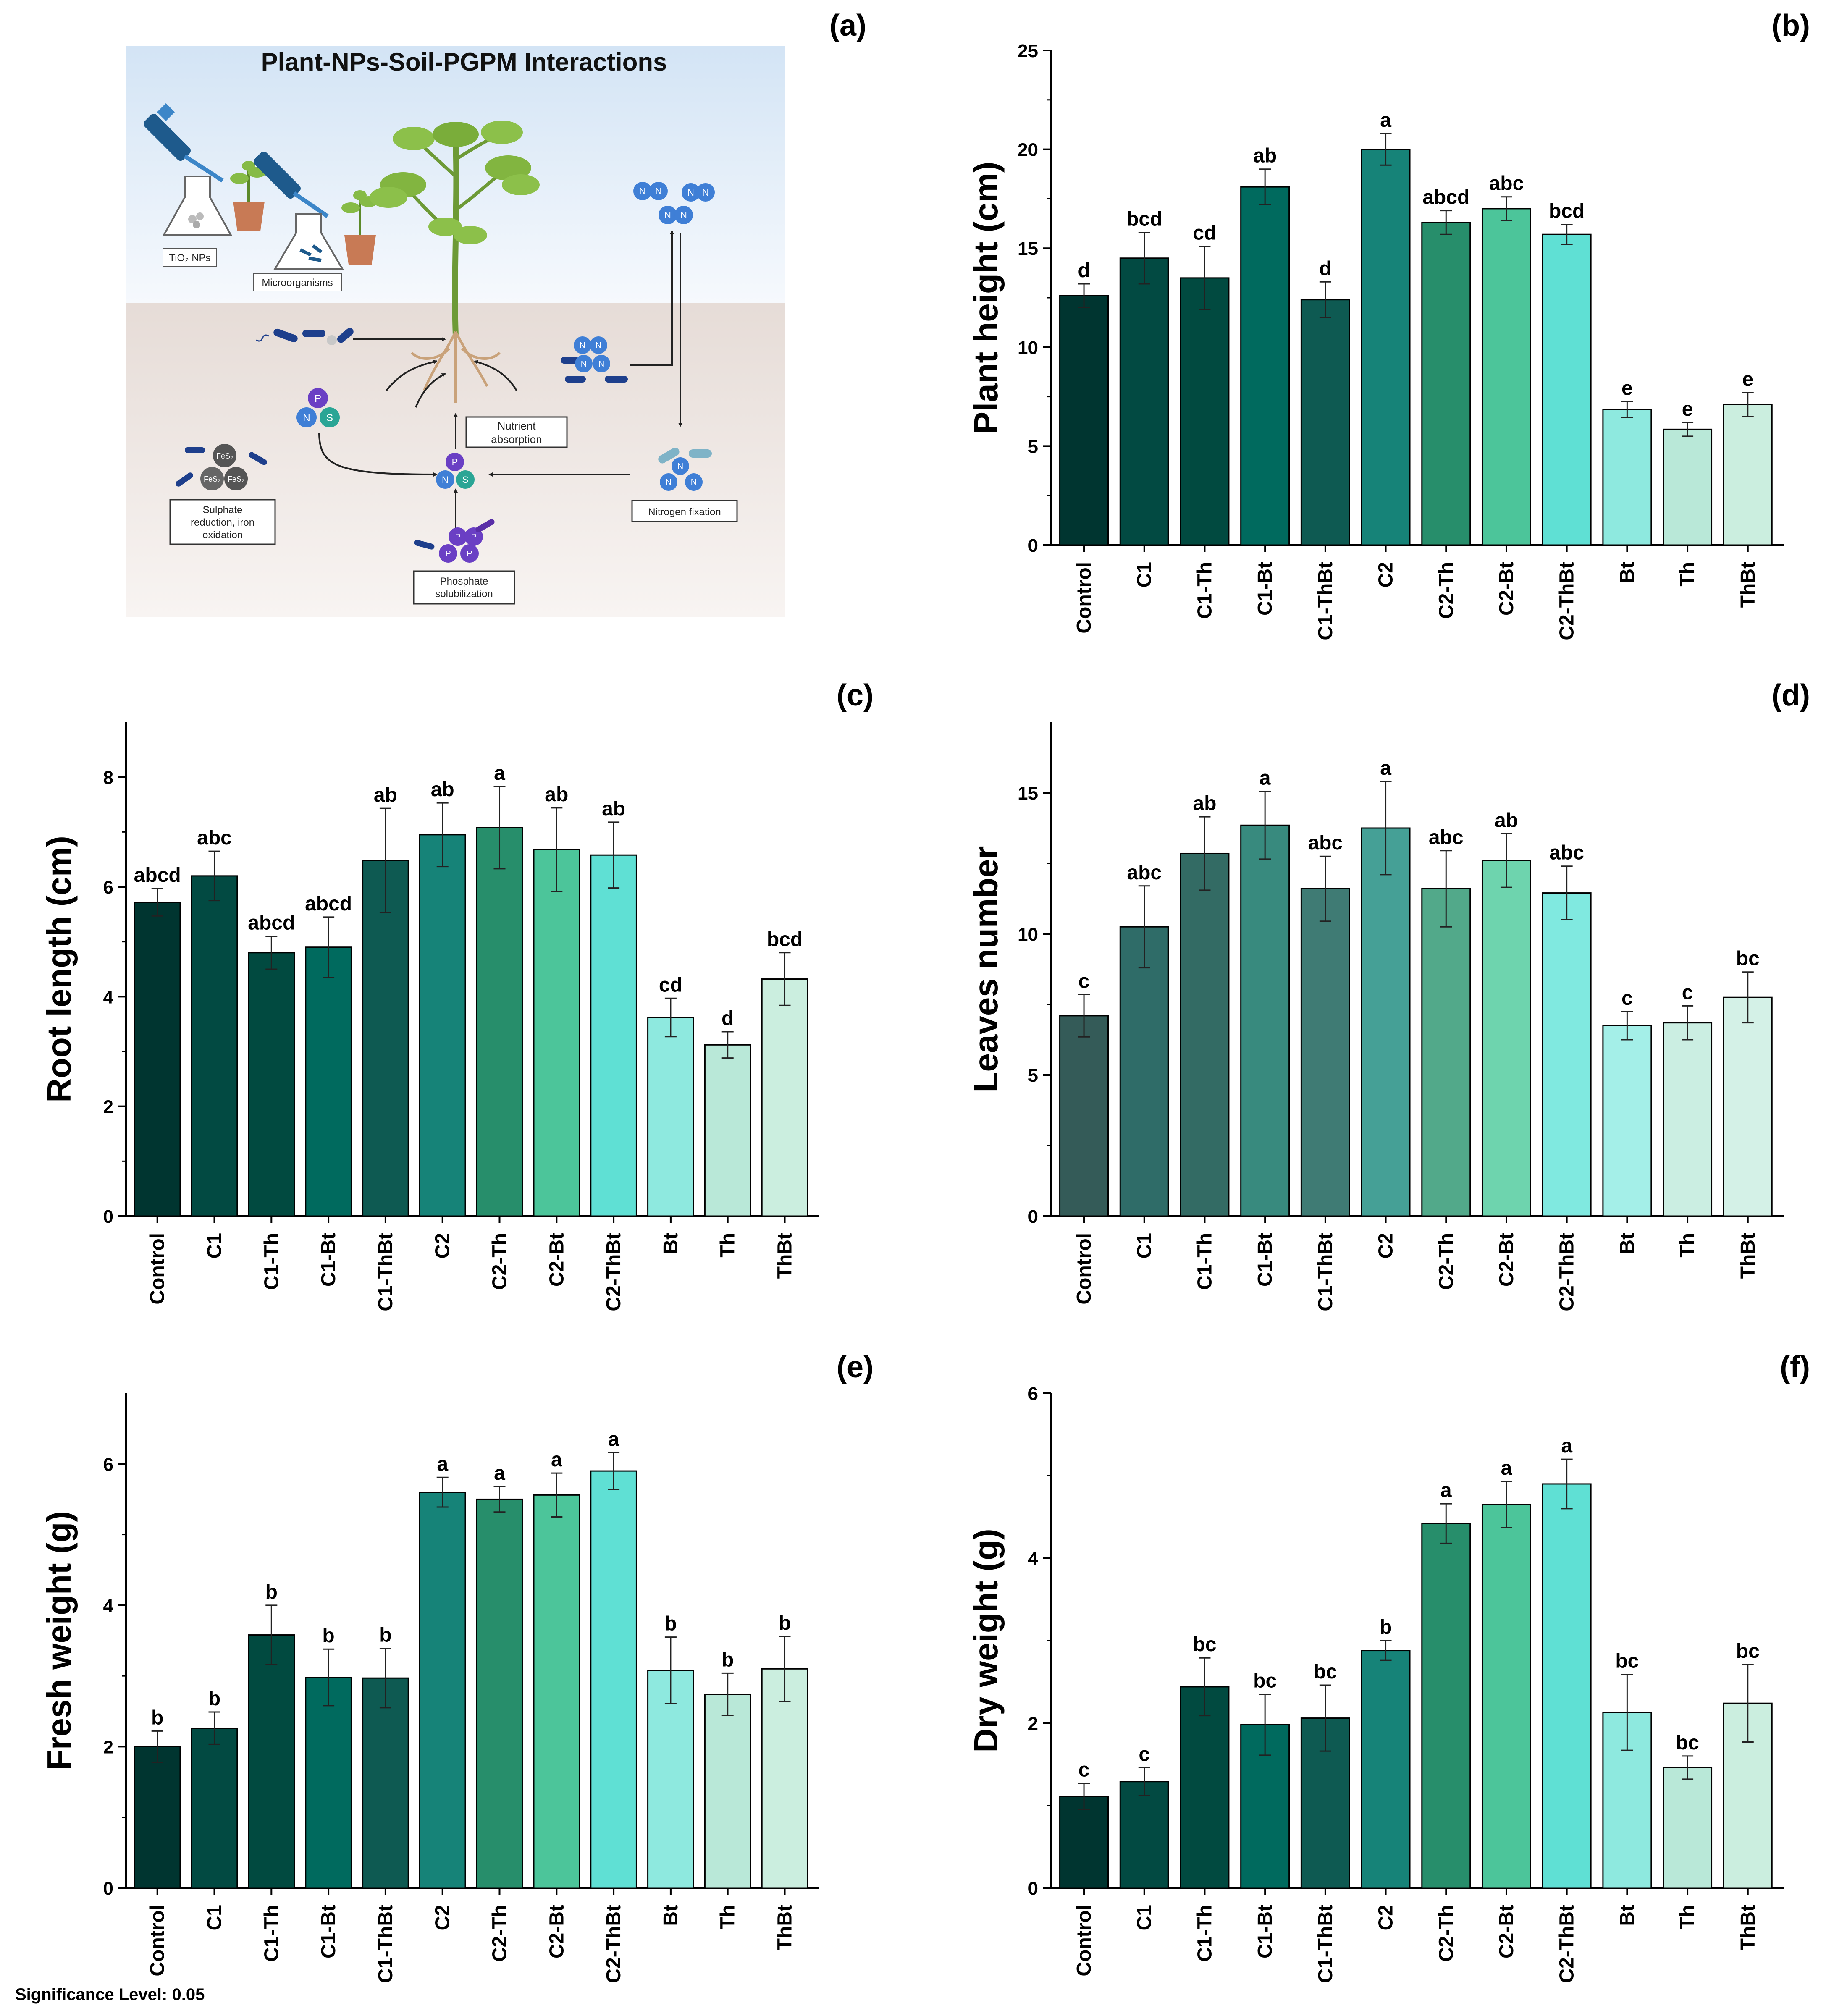  I want to click on sulphate-label-line2: reduction, iron, so click(222, 522).